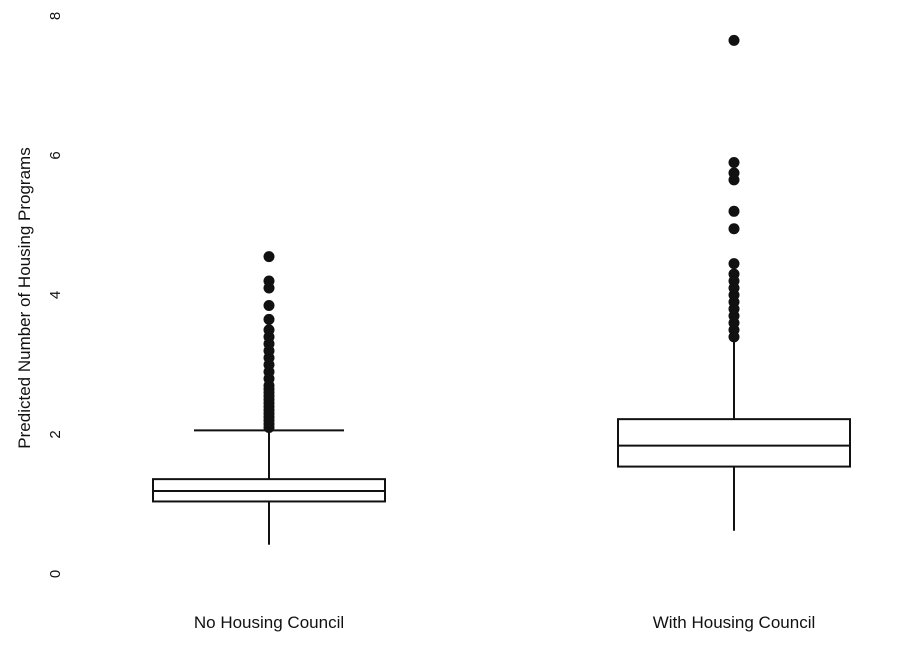 This screenshot has width=901, height=664. I want to click on box-group, so click(269, 398).